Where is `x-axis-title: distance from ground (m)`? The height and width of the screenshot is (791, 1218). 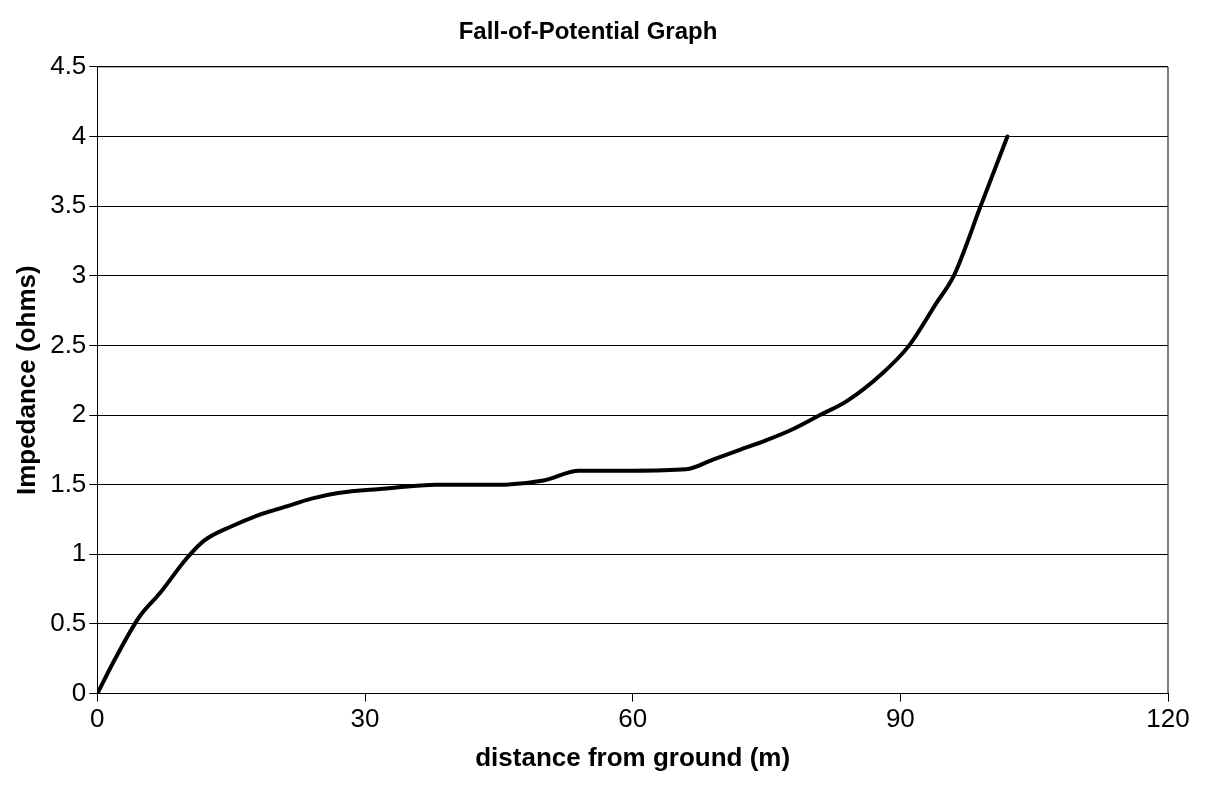 x-axis-title: distance from ground (m) is located at coordinates (633, 756).